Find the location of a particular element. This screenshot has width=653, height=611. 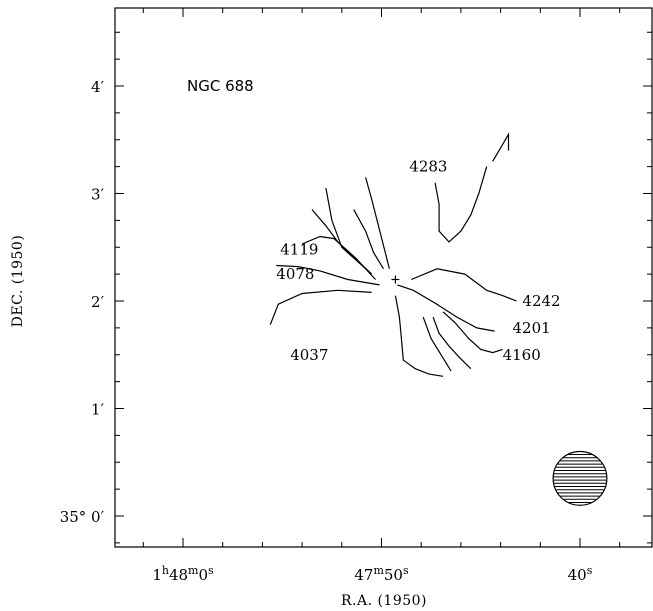

y-tick-label: 3′ is located at coordinates (98, 195).